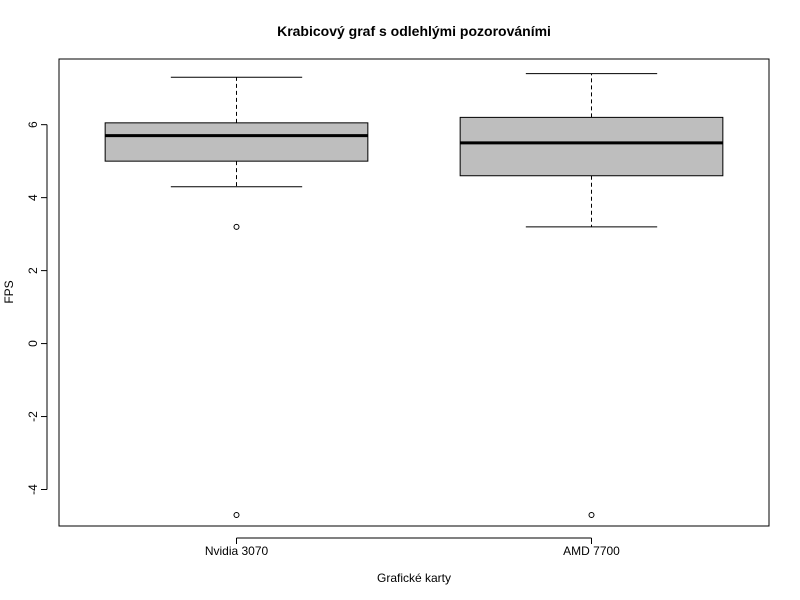  Describe the element at coordinates (237, 551) in the screenshot. I see `x-tick-label: Nvidia 3070` at that location.